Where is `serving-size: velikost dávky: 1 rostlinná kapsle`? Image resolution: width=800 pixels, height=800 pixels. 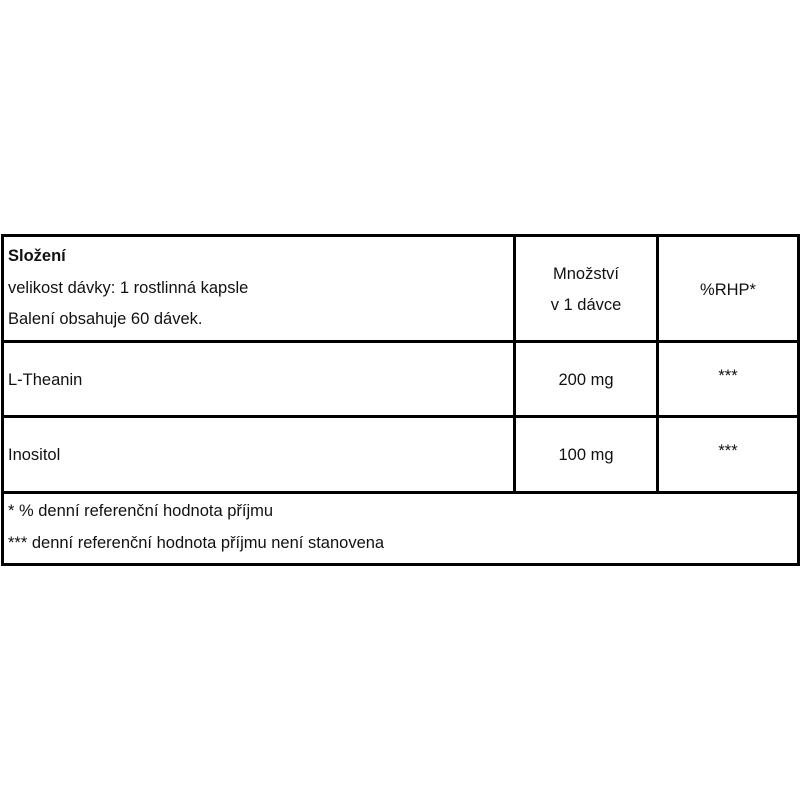 serving-size: velikost dávky: 1 rostlinná kapsle is located at coordinates (128, 288).